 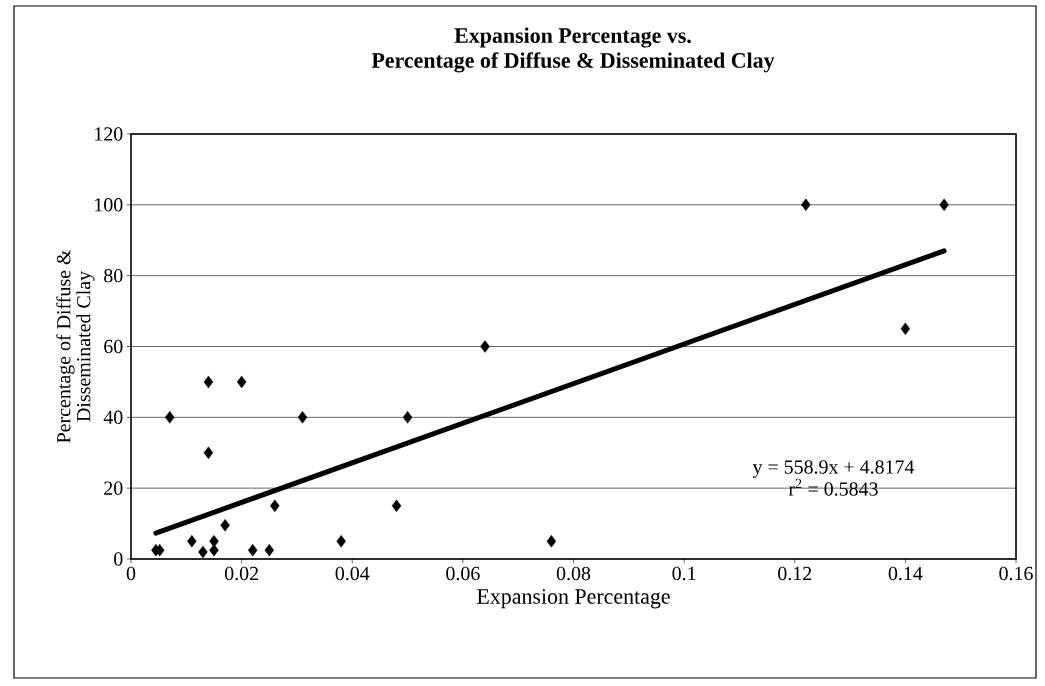 I want to click on x-tick-label: 0.04, so click(x=352, y=573).